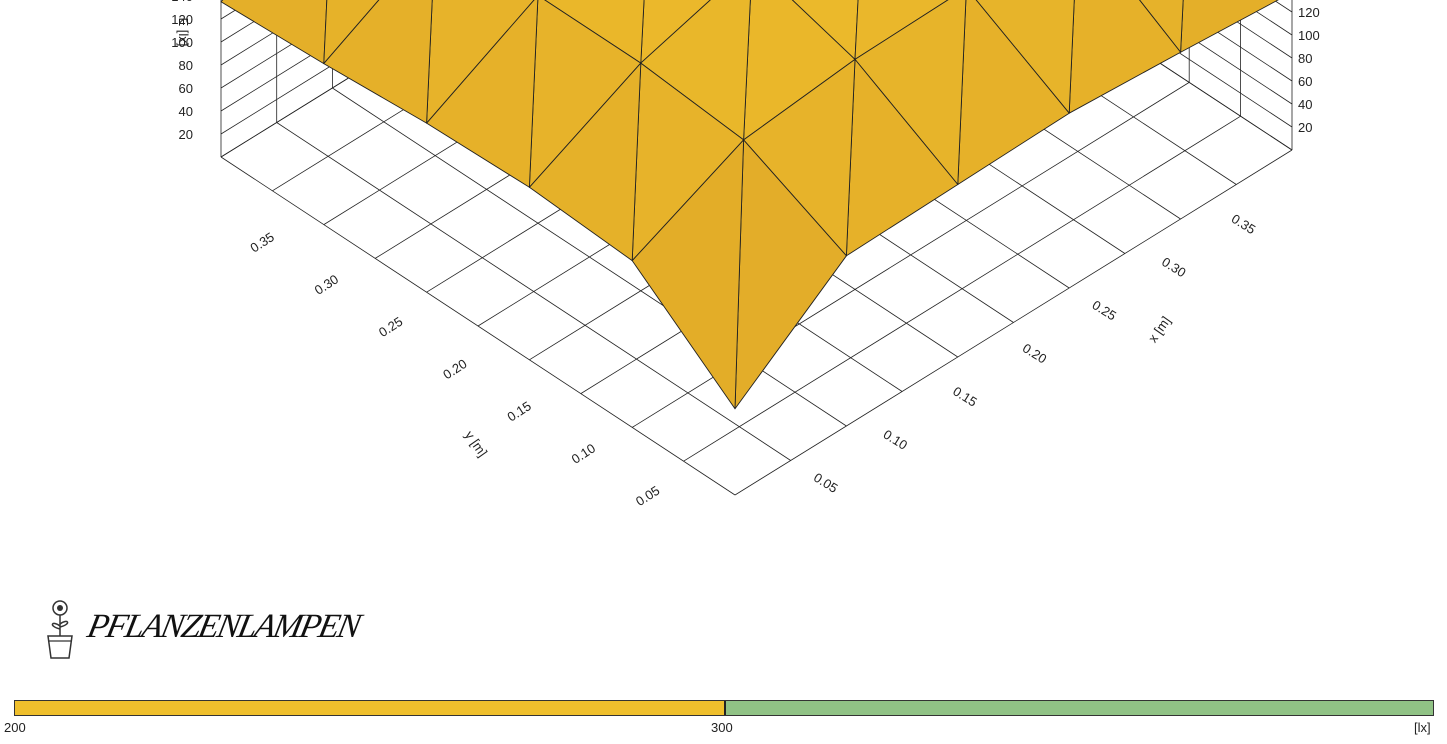  Describe the element at coordinates (1422, 727) in the screenshot. I see `scale-label-unit: [lx]` at that location.